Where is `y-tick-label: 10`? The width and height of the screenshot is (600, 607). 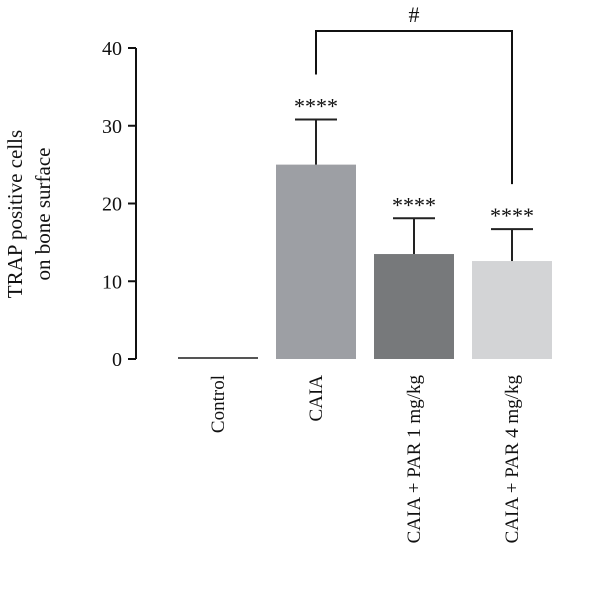
y-tick-label: 10 is located at coordinates (112, 282).